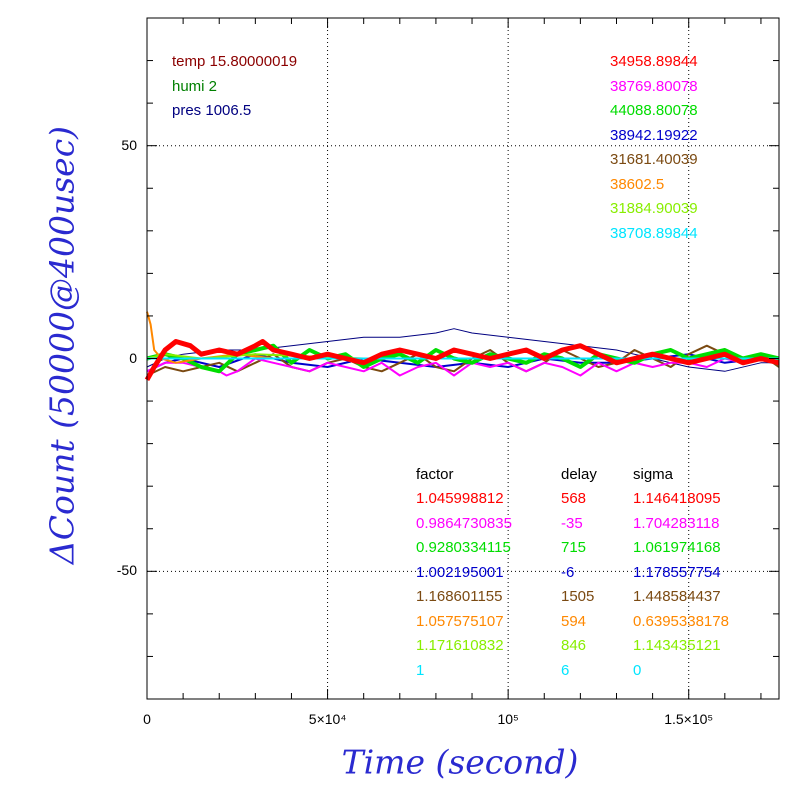 The height and width of the screenshot is (797, 797). I want to click on table-cell-delay: 6, so click(565, 670).